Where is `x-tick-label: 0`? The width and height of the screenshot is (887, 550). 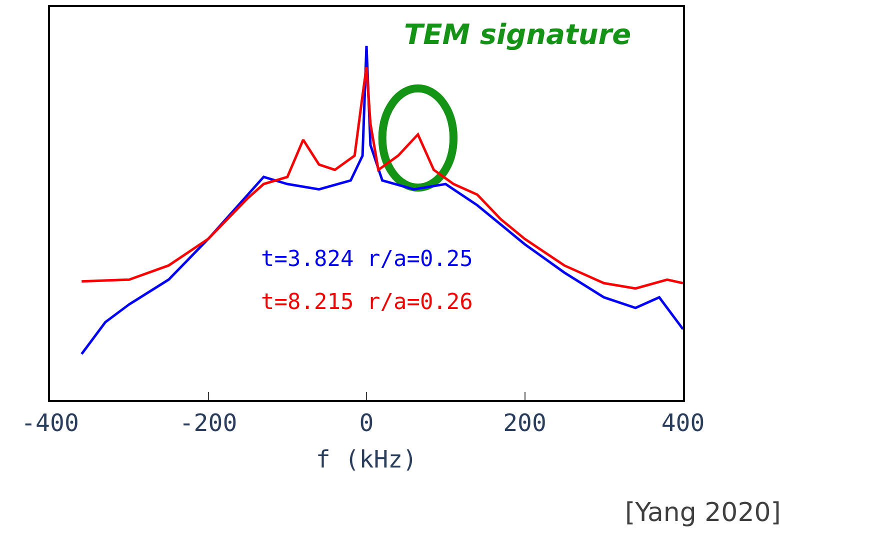 x-tick-label: 0 is located at coordinates (366, 422).